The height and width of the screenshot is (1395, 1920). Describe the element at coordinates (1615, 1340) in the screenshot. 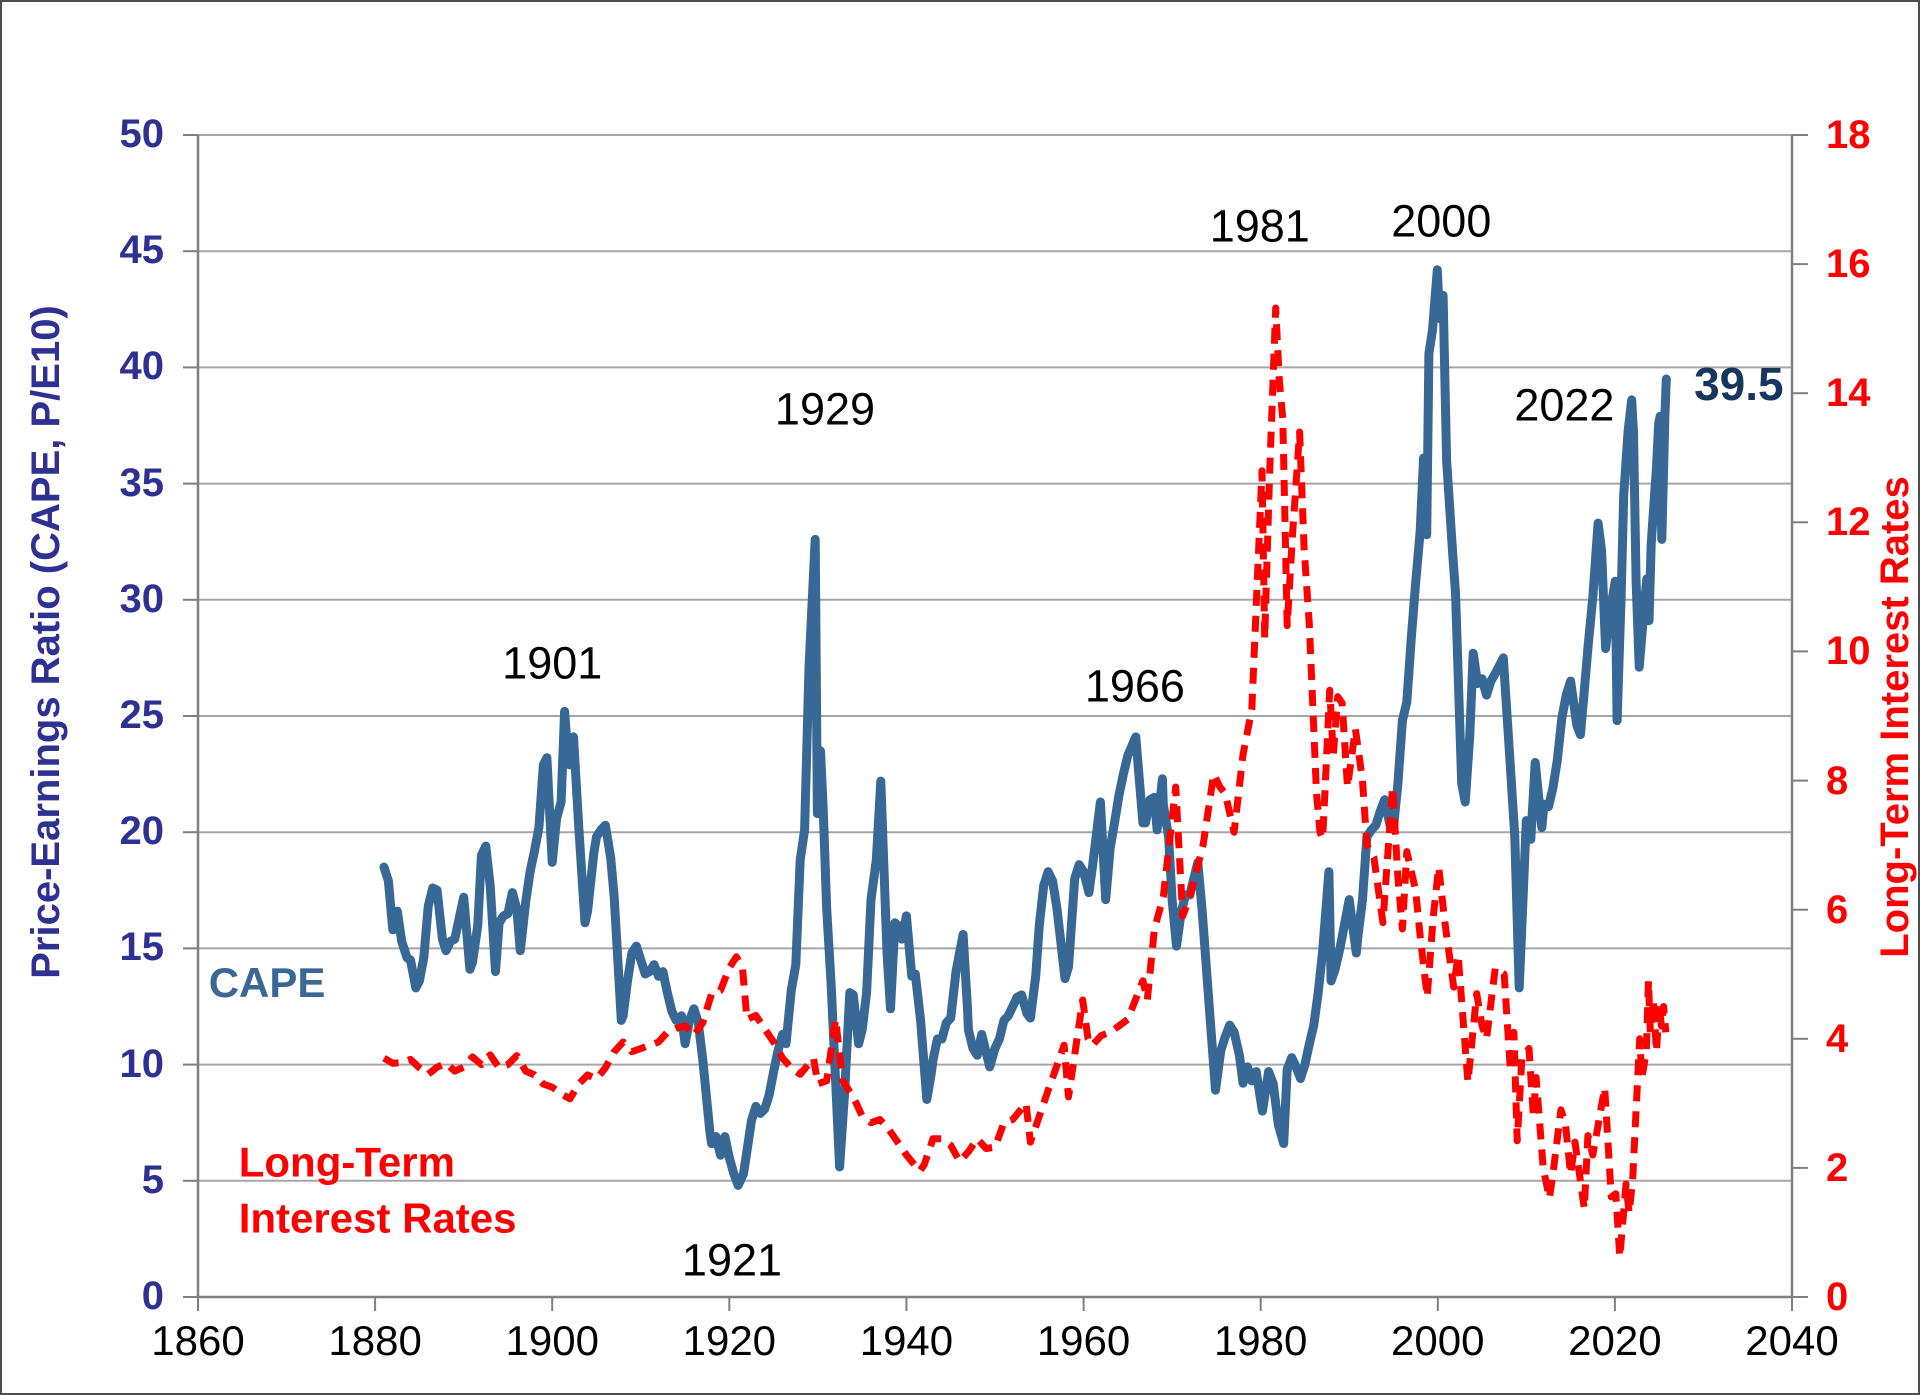

I see `x-axis-tick-label-2020: 2020` at that location.